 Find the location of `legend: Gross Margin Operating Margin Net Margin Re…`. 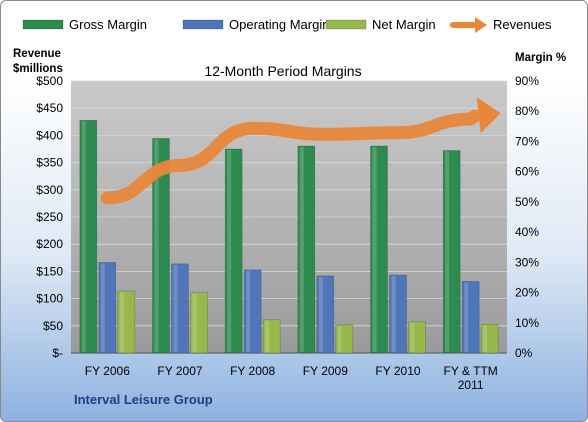

legend: Gross Margin Operating Margin Net Margin Re… is located at coordinates (287, 25).